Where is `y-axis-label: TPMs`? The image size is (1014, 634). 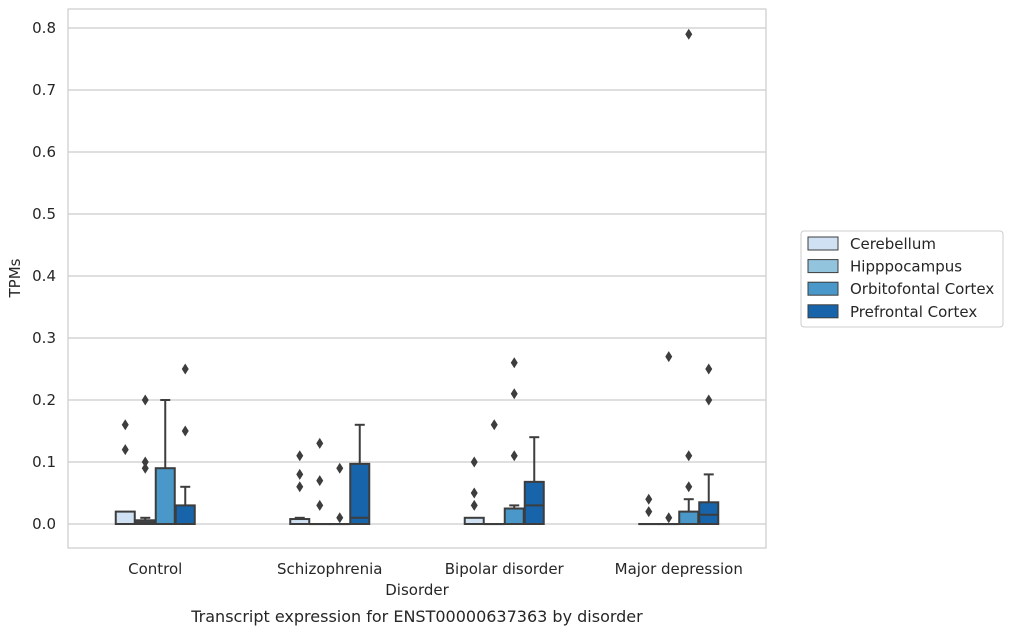 y-axis-label: TPMs is located at coordinates (15, 278).